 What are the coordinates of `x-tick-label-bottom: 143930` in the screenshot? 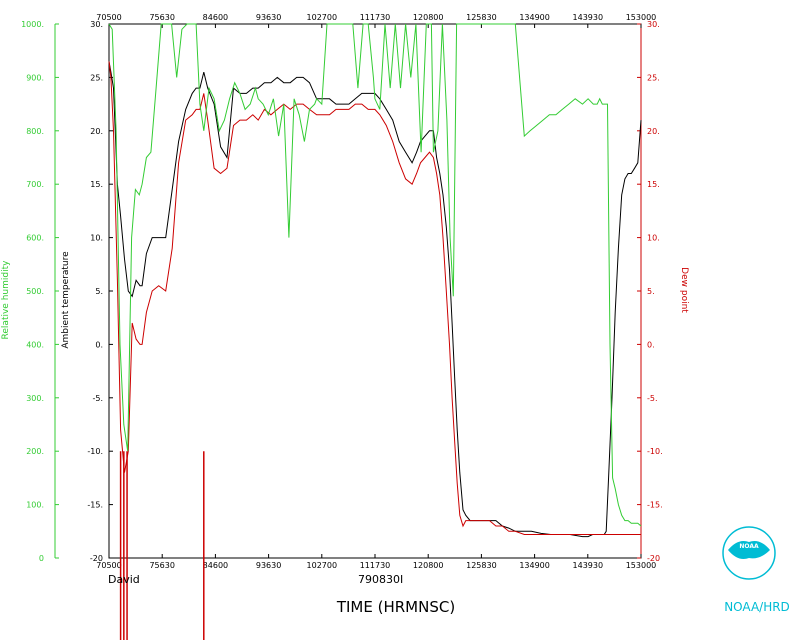 It's located at (588, 565).